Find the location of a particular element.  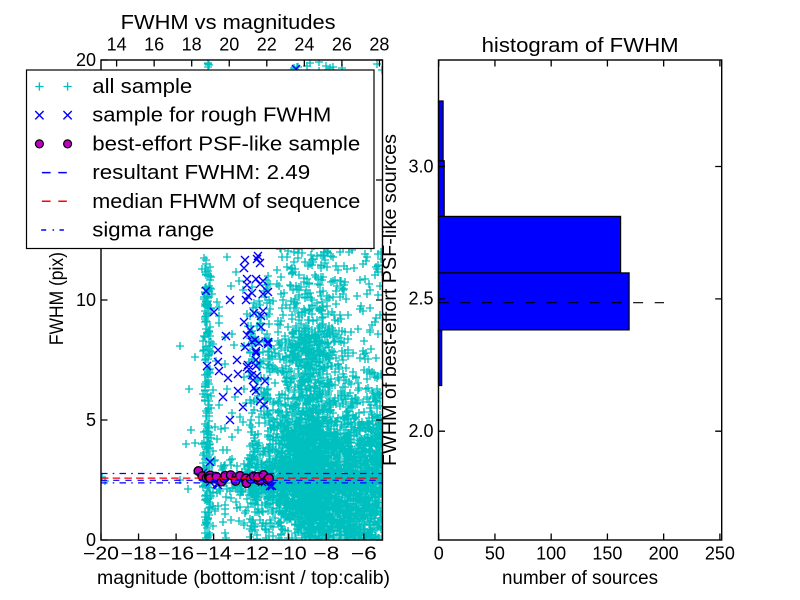

svg-text: 24 is located at coordinates (304, 45).